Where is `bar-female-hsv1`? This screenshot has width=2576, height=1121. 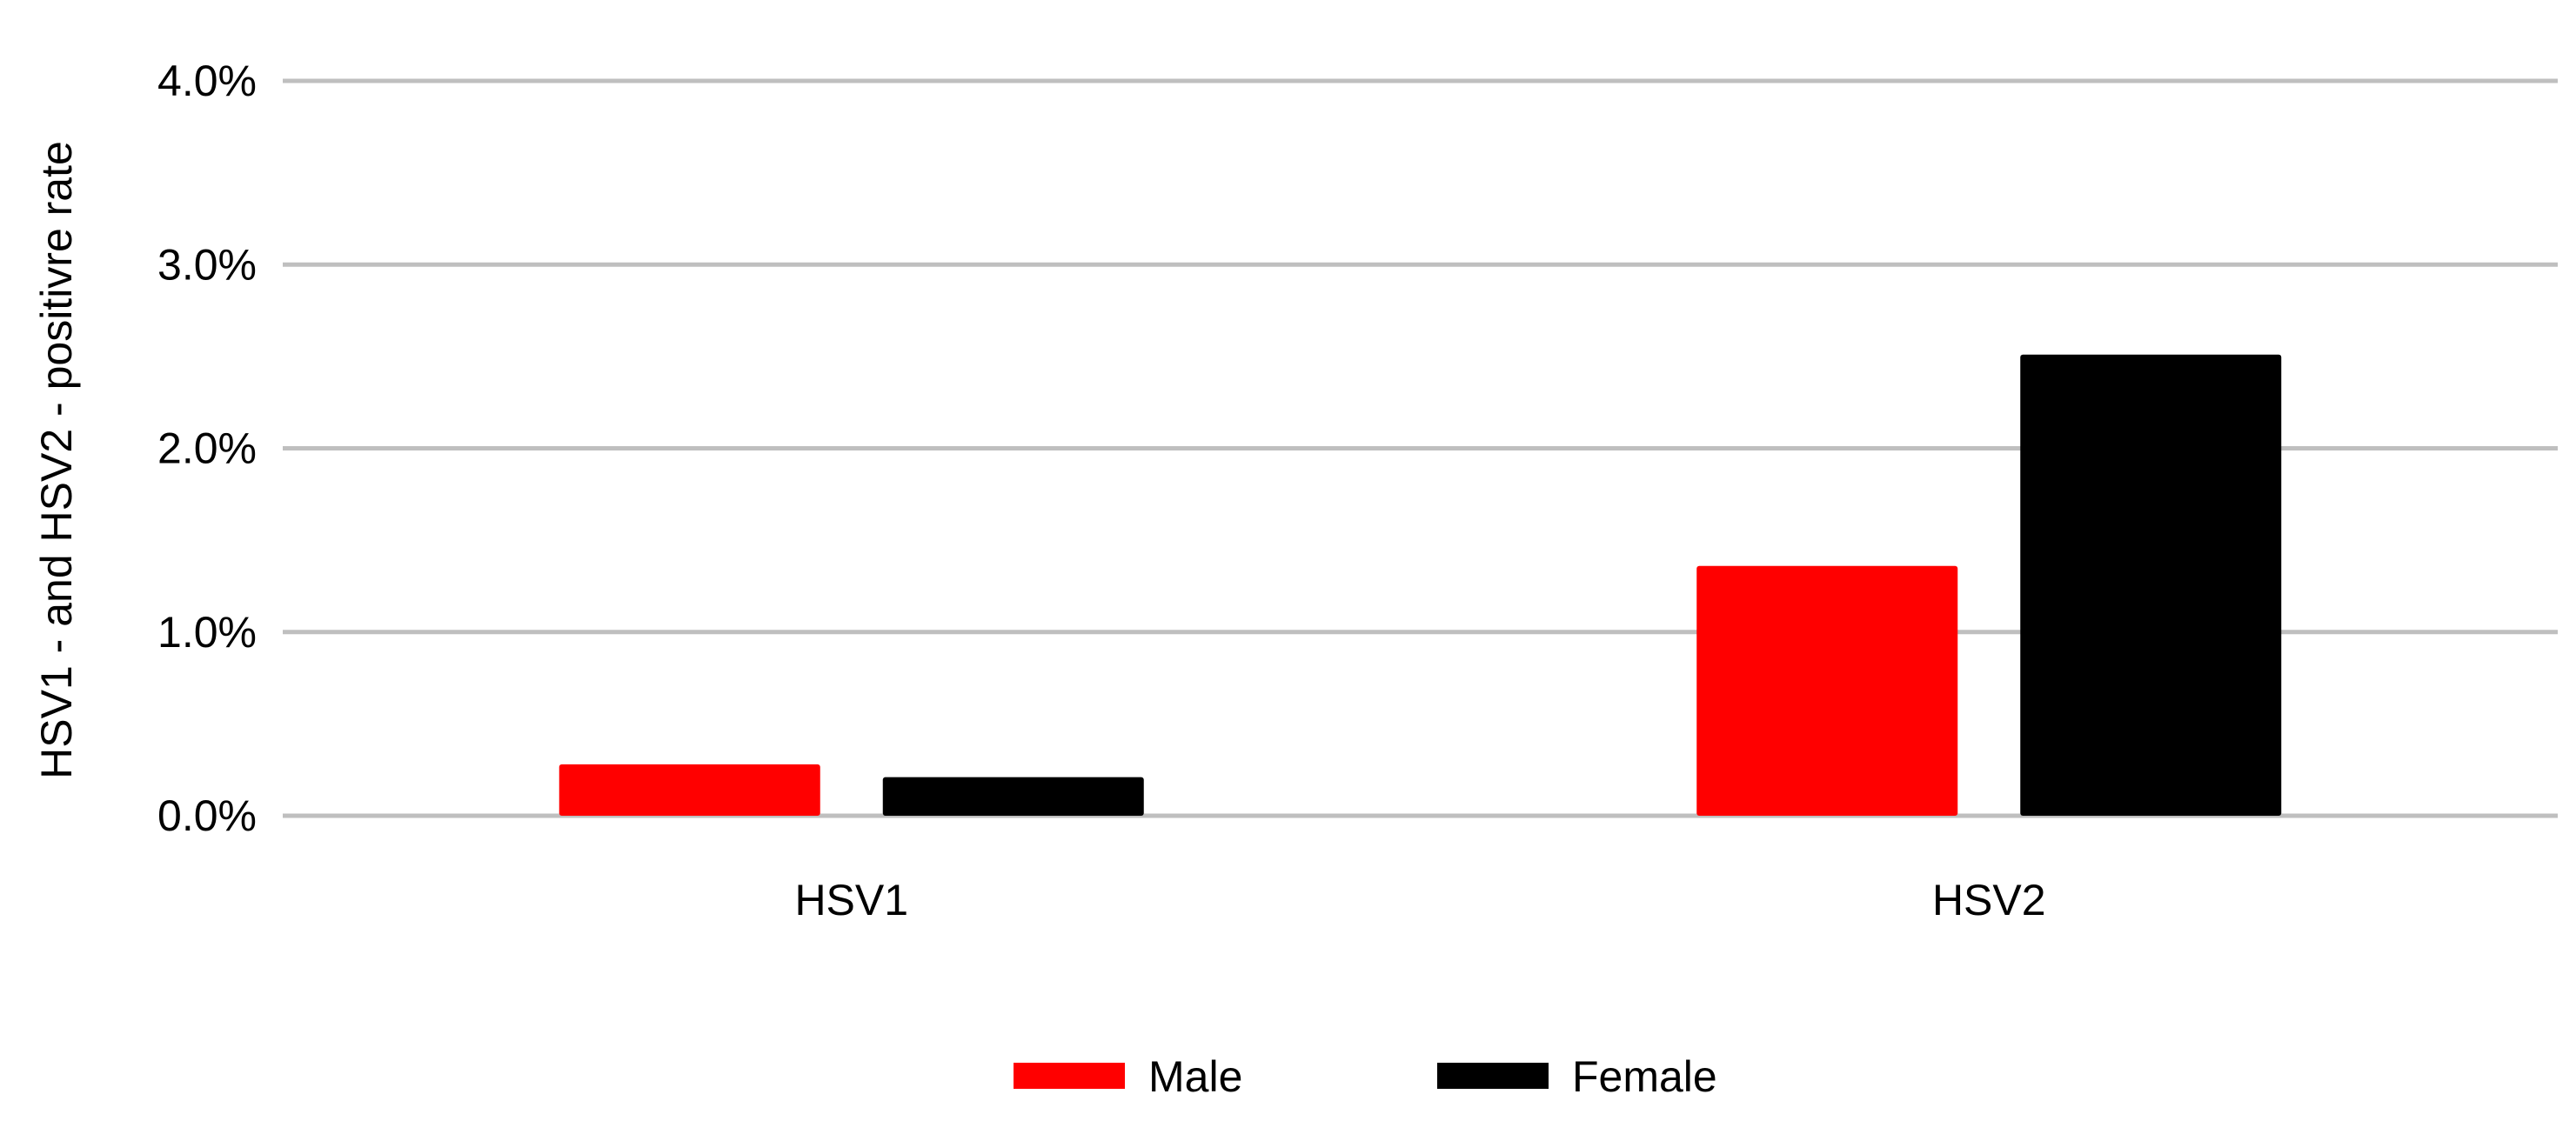 bar-female-hsv1 is located at coordinates (1013, 796).